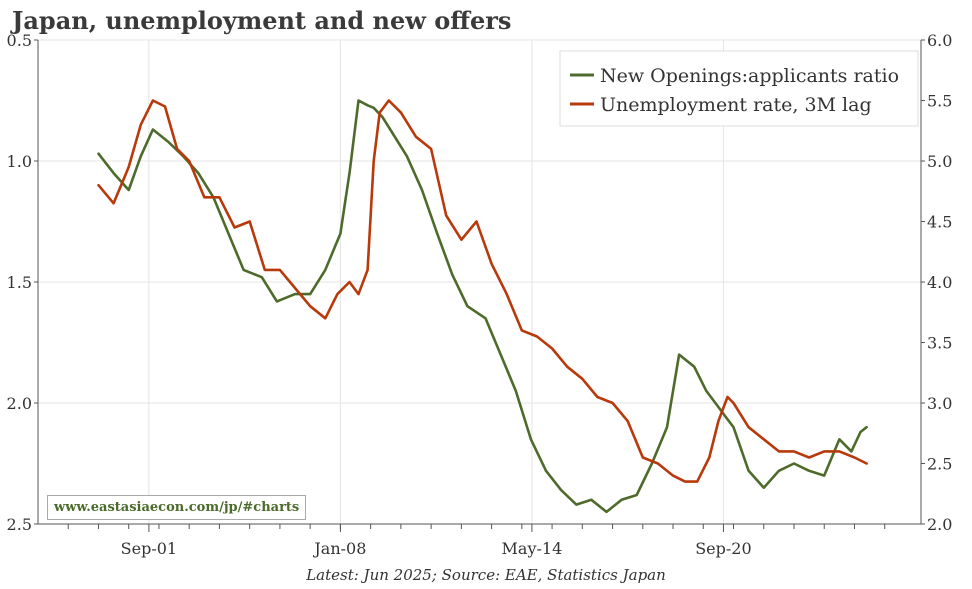 The height and width of the screenshot is (589, 972). Describe the element at coordinates (19, 403) in the screenshot. I see `left-tick-label: 2.0` at that location.